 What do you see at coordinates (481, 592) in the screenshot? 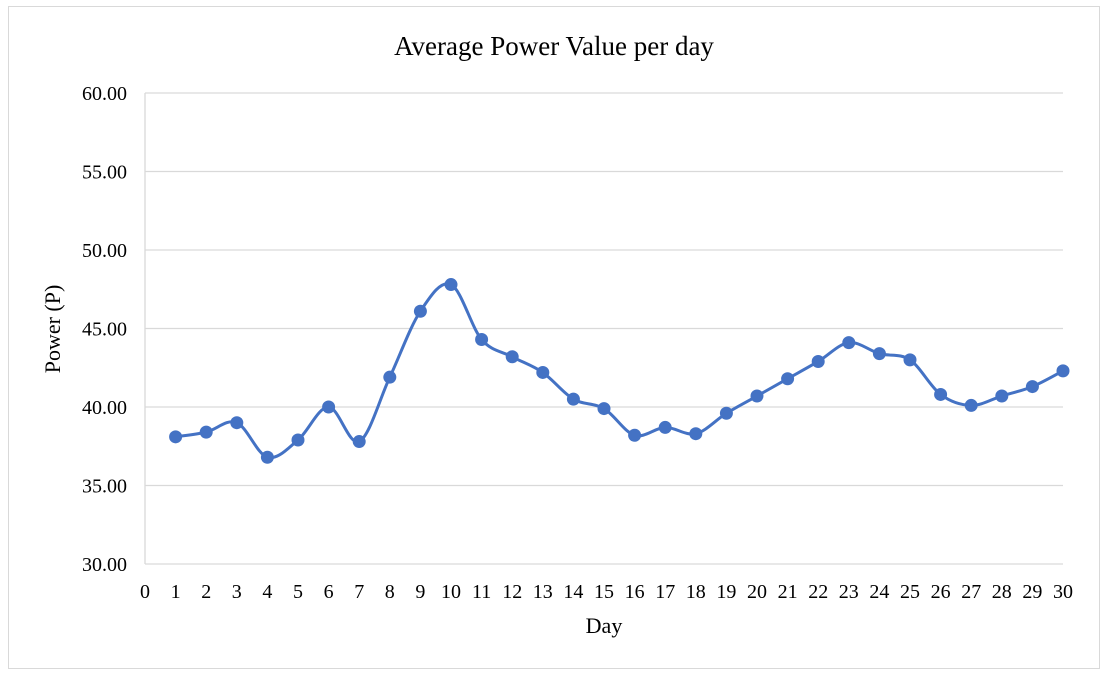
I see `x-tick-label-11: 11` at bounding box center [481, 592].